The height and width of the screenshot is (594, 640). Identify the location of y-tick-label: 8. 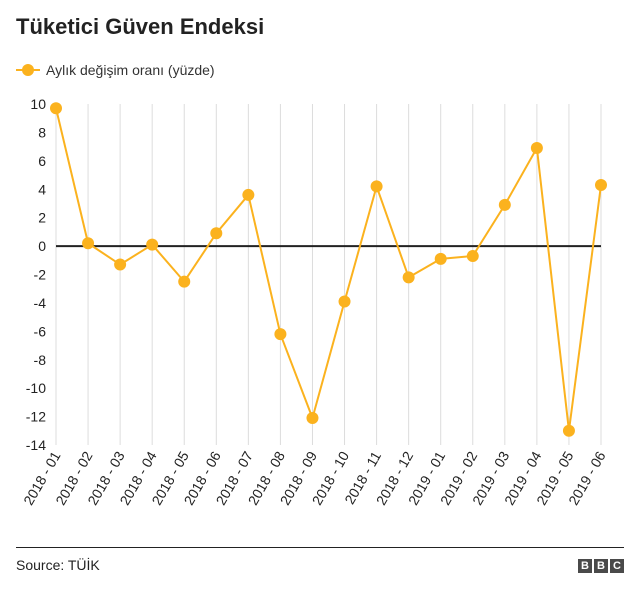
(42, 132).